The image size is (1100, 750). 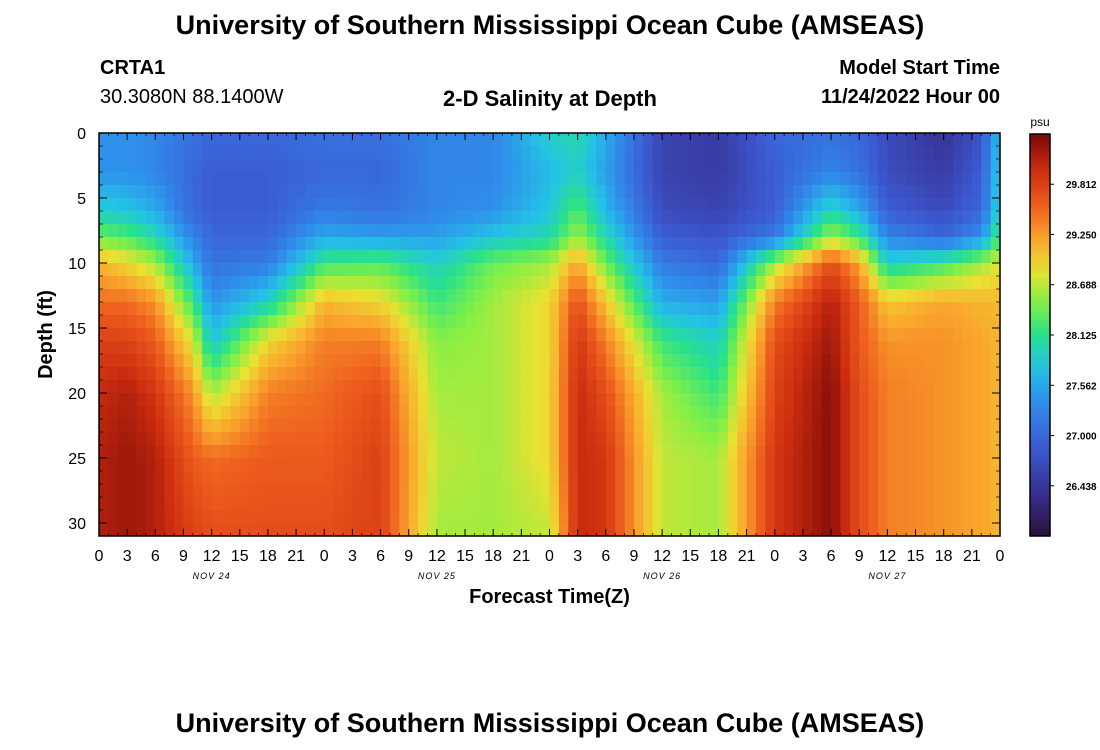 I want to click on date-label: NOV 24, so click(x=212, y=576).